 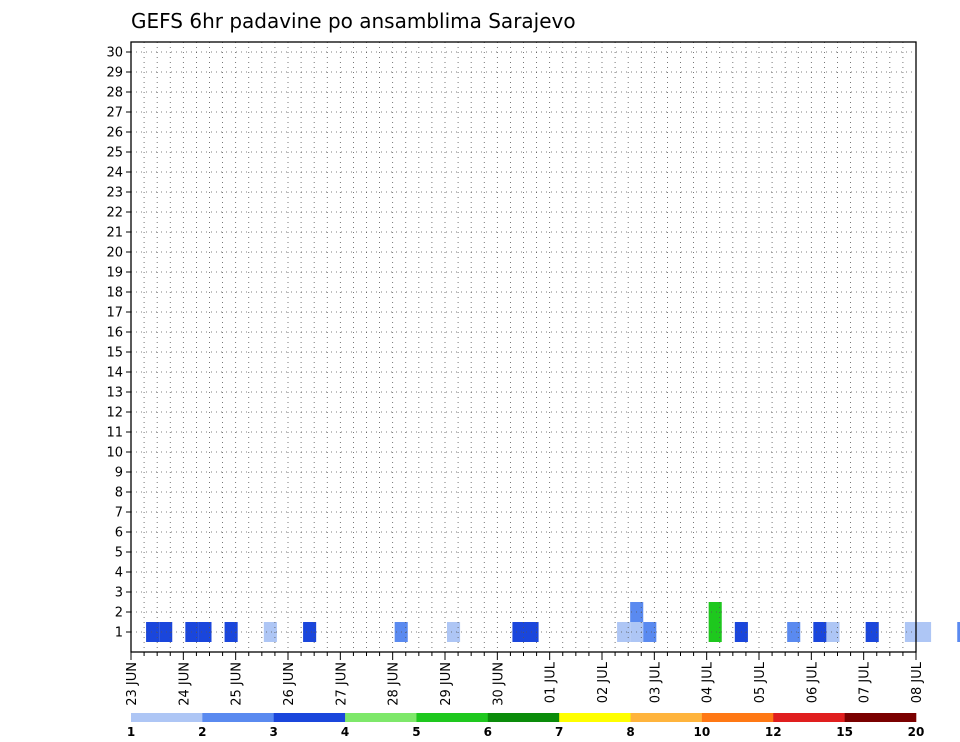 I want to click on y-tick-label: 28, so click(x=114, y=93).